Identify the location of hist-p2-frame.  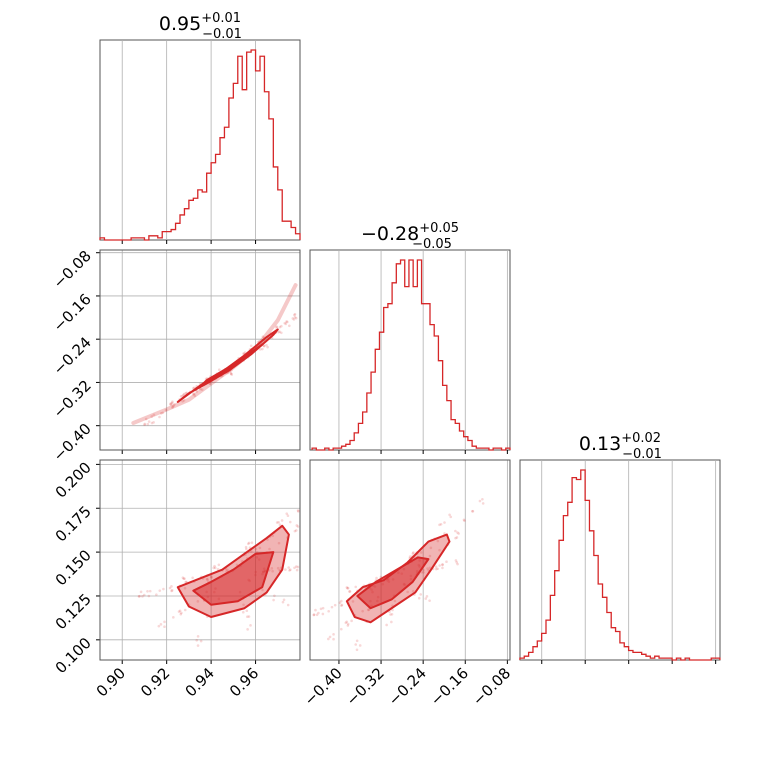
(620, 560).